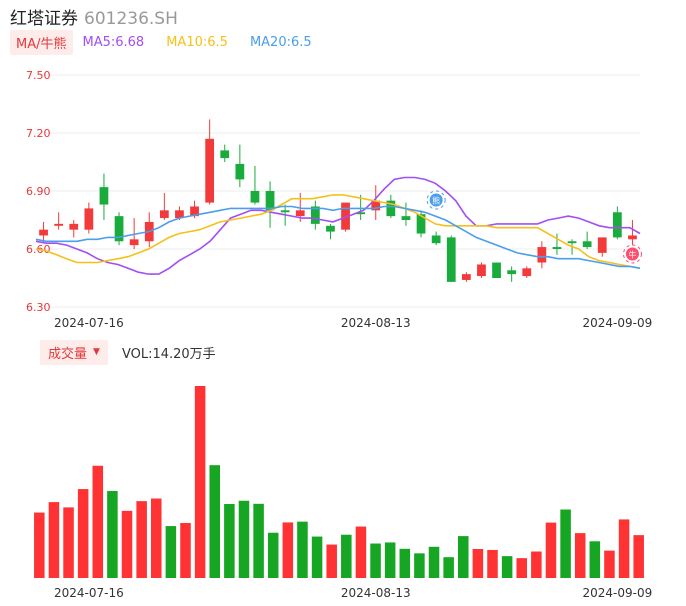 The width and height of the screenshot is (686, 606). I want to click on ma-legend: MA/牛熊 MA5:6.68 MA10:6.5 MA20:6.5, so click(161, 42).